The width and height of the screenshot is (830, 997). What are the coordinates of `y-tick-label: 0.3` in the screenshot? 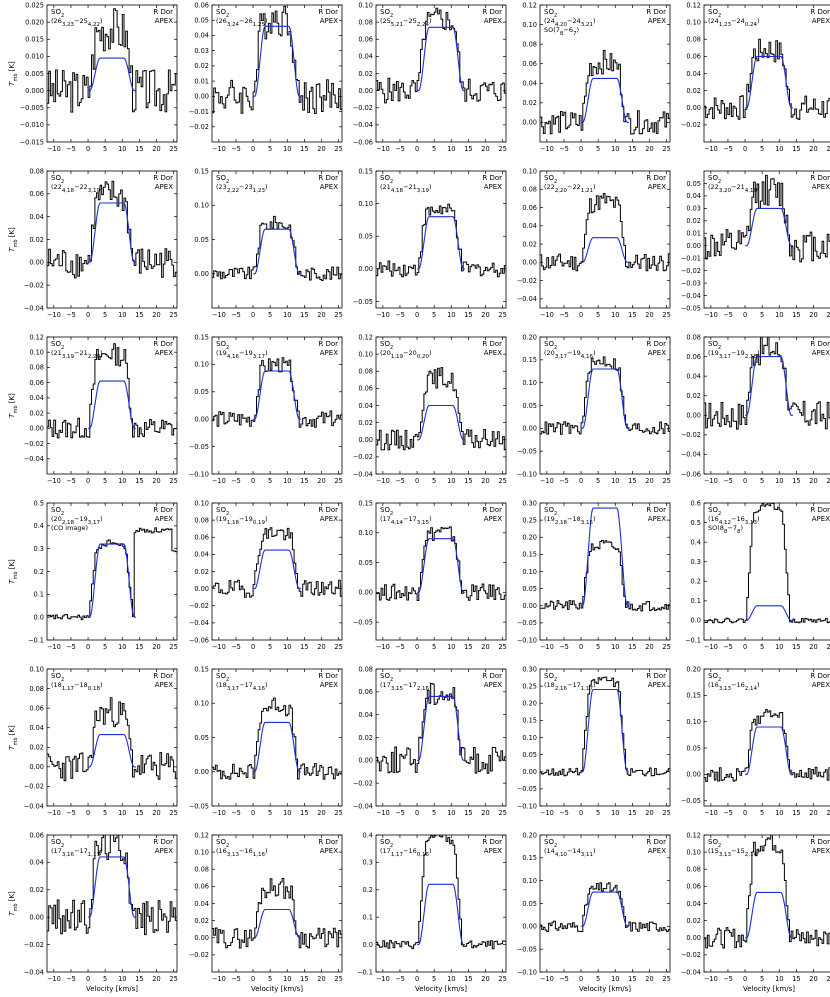 It's located at (368, 863).